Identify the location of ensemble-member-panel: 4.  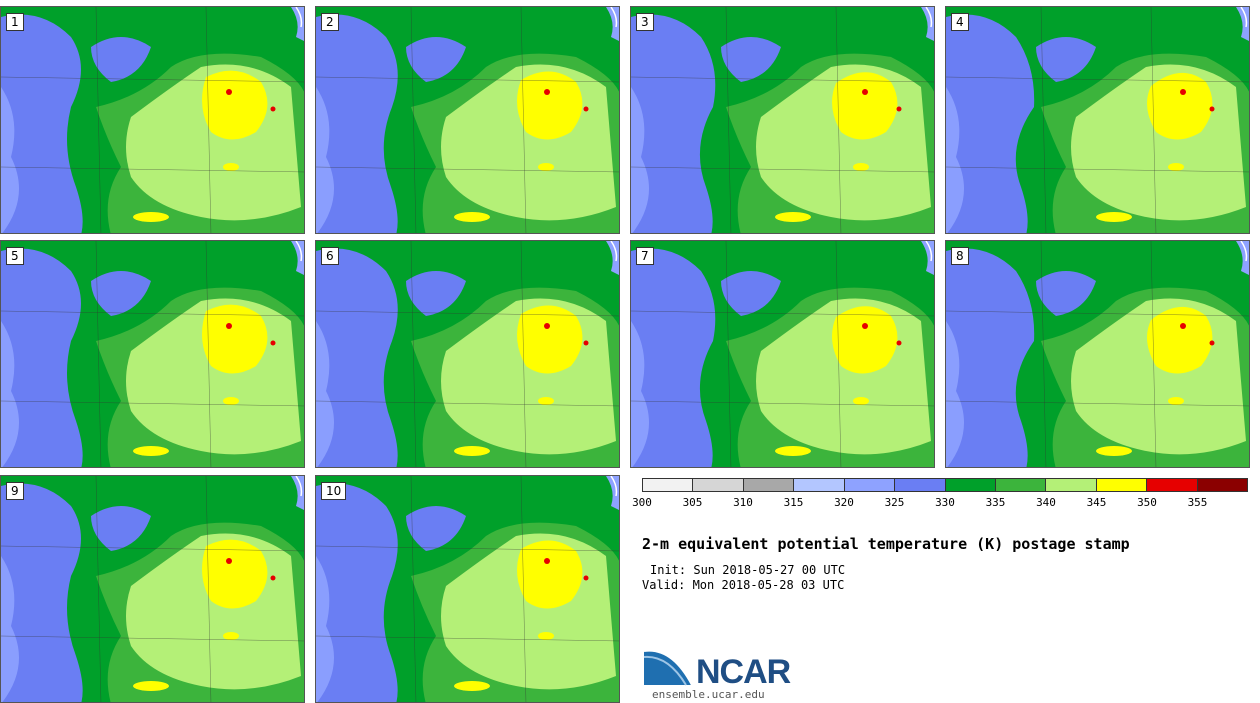
(1097, 120).